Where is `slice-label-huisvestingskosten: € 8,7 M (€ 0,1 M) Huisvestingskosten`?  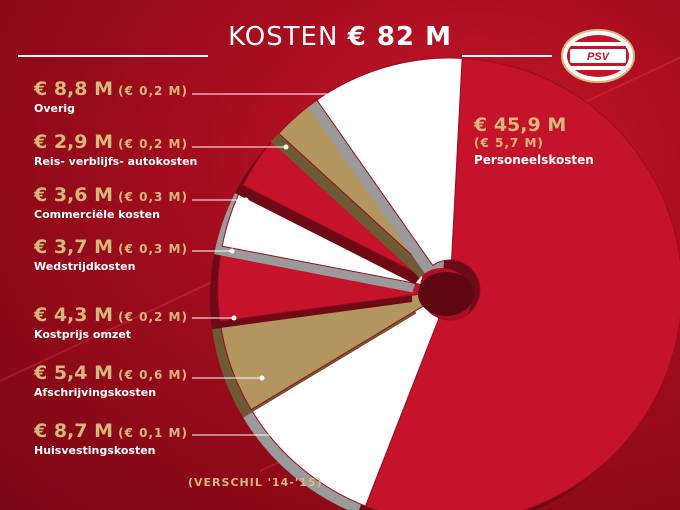
slice-label-huisvestingskosten: € 8,7 M (€ 0,1 M) Huisvestingskosten is located at coordinates (111, 438).